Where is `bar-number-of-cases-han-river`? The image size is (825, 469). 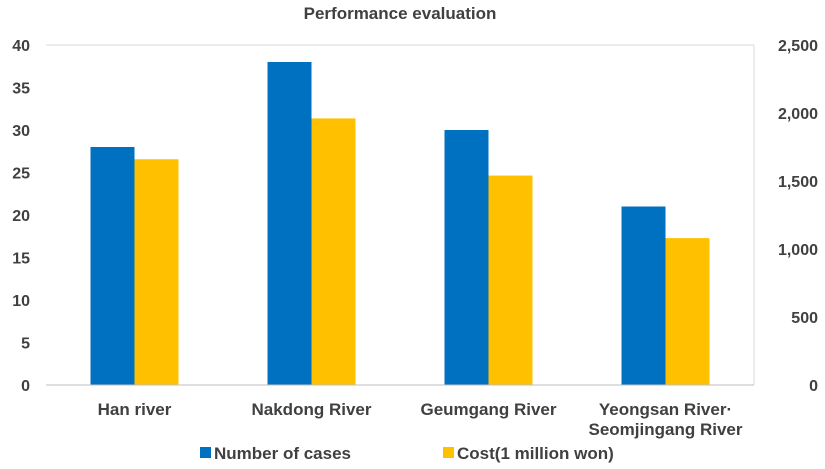 bar-number-of-cases-han-river is located at coordinates (112, 266).